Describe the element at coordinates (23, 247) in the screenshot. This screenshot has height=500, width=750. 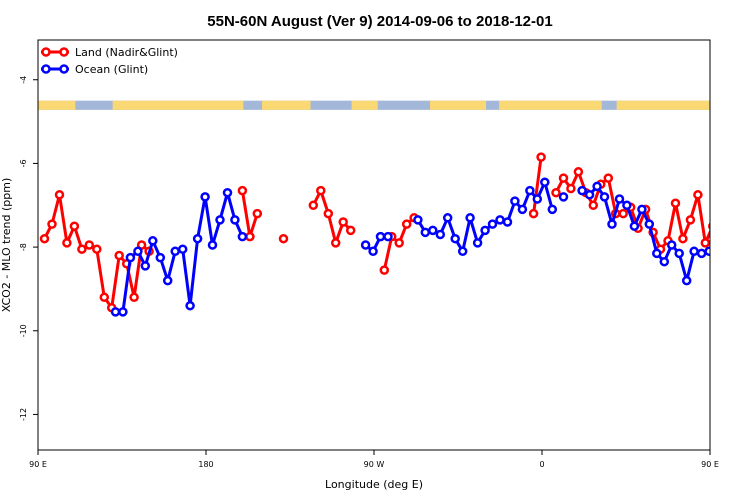
I see `y-tick-label: -8` at that location.